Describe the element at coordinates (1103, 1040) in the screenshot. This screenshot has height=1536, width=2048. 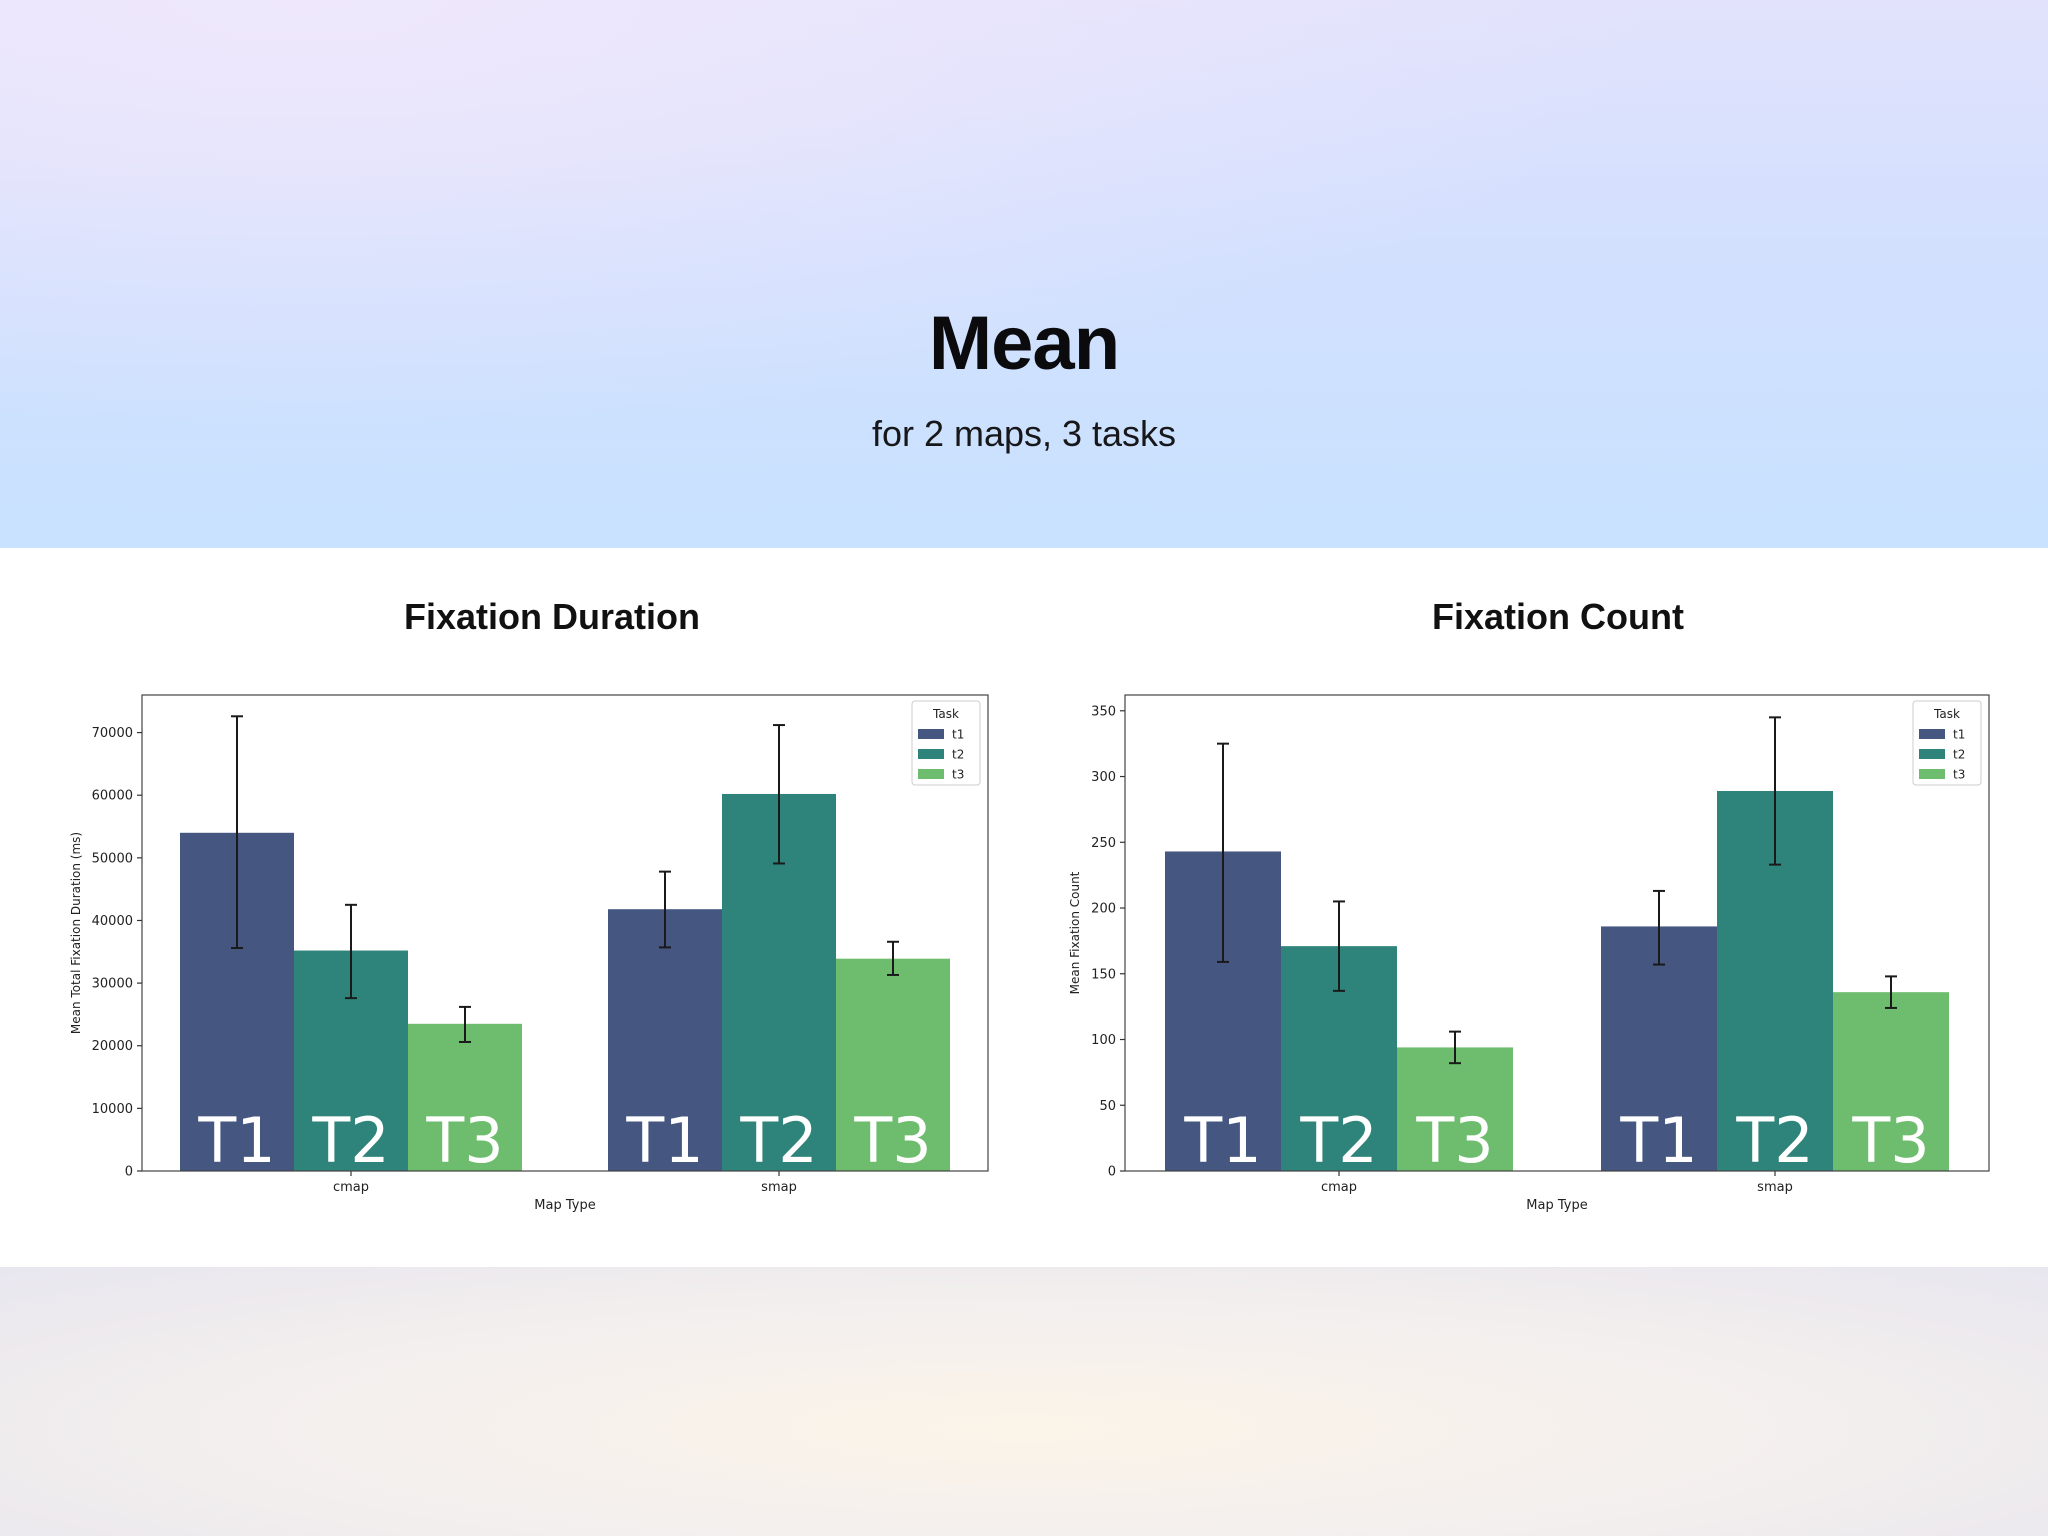
I see `y-tick-label: 100` at that location.